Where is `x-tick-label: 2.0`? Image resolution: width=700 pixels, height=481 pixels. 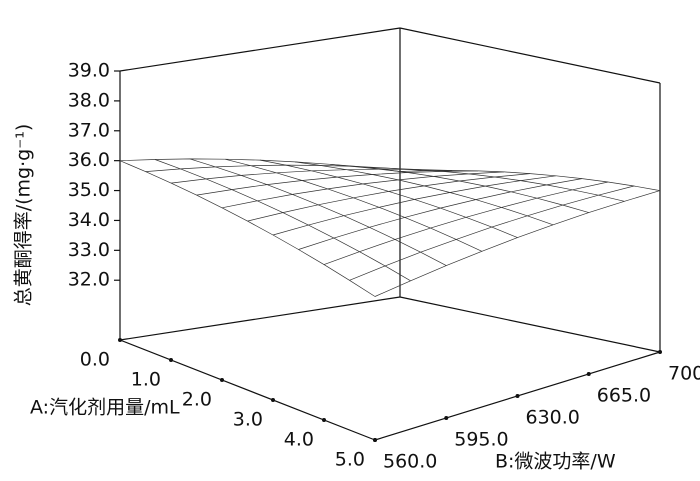 x-tick-label: 2.0 is located at coordinates (197, 400).